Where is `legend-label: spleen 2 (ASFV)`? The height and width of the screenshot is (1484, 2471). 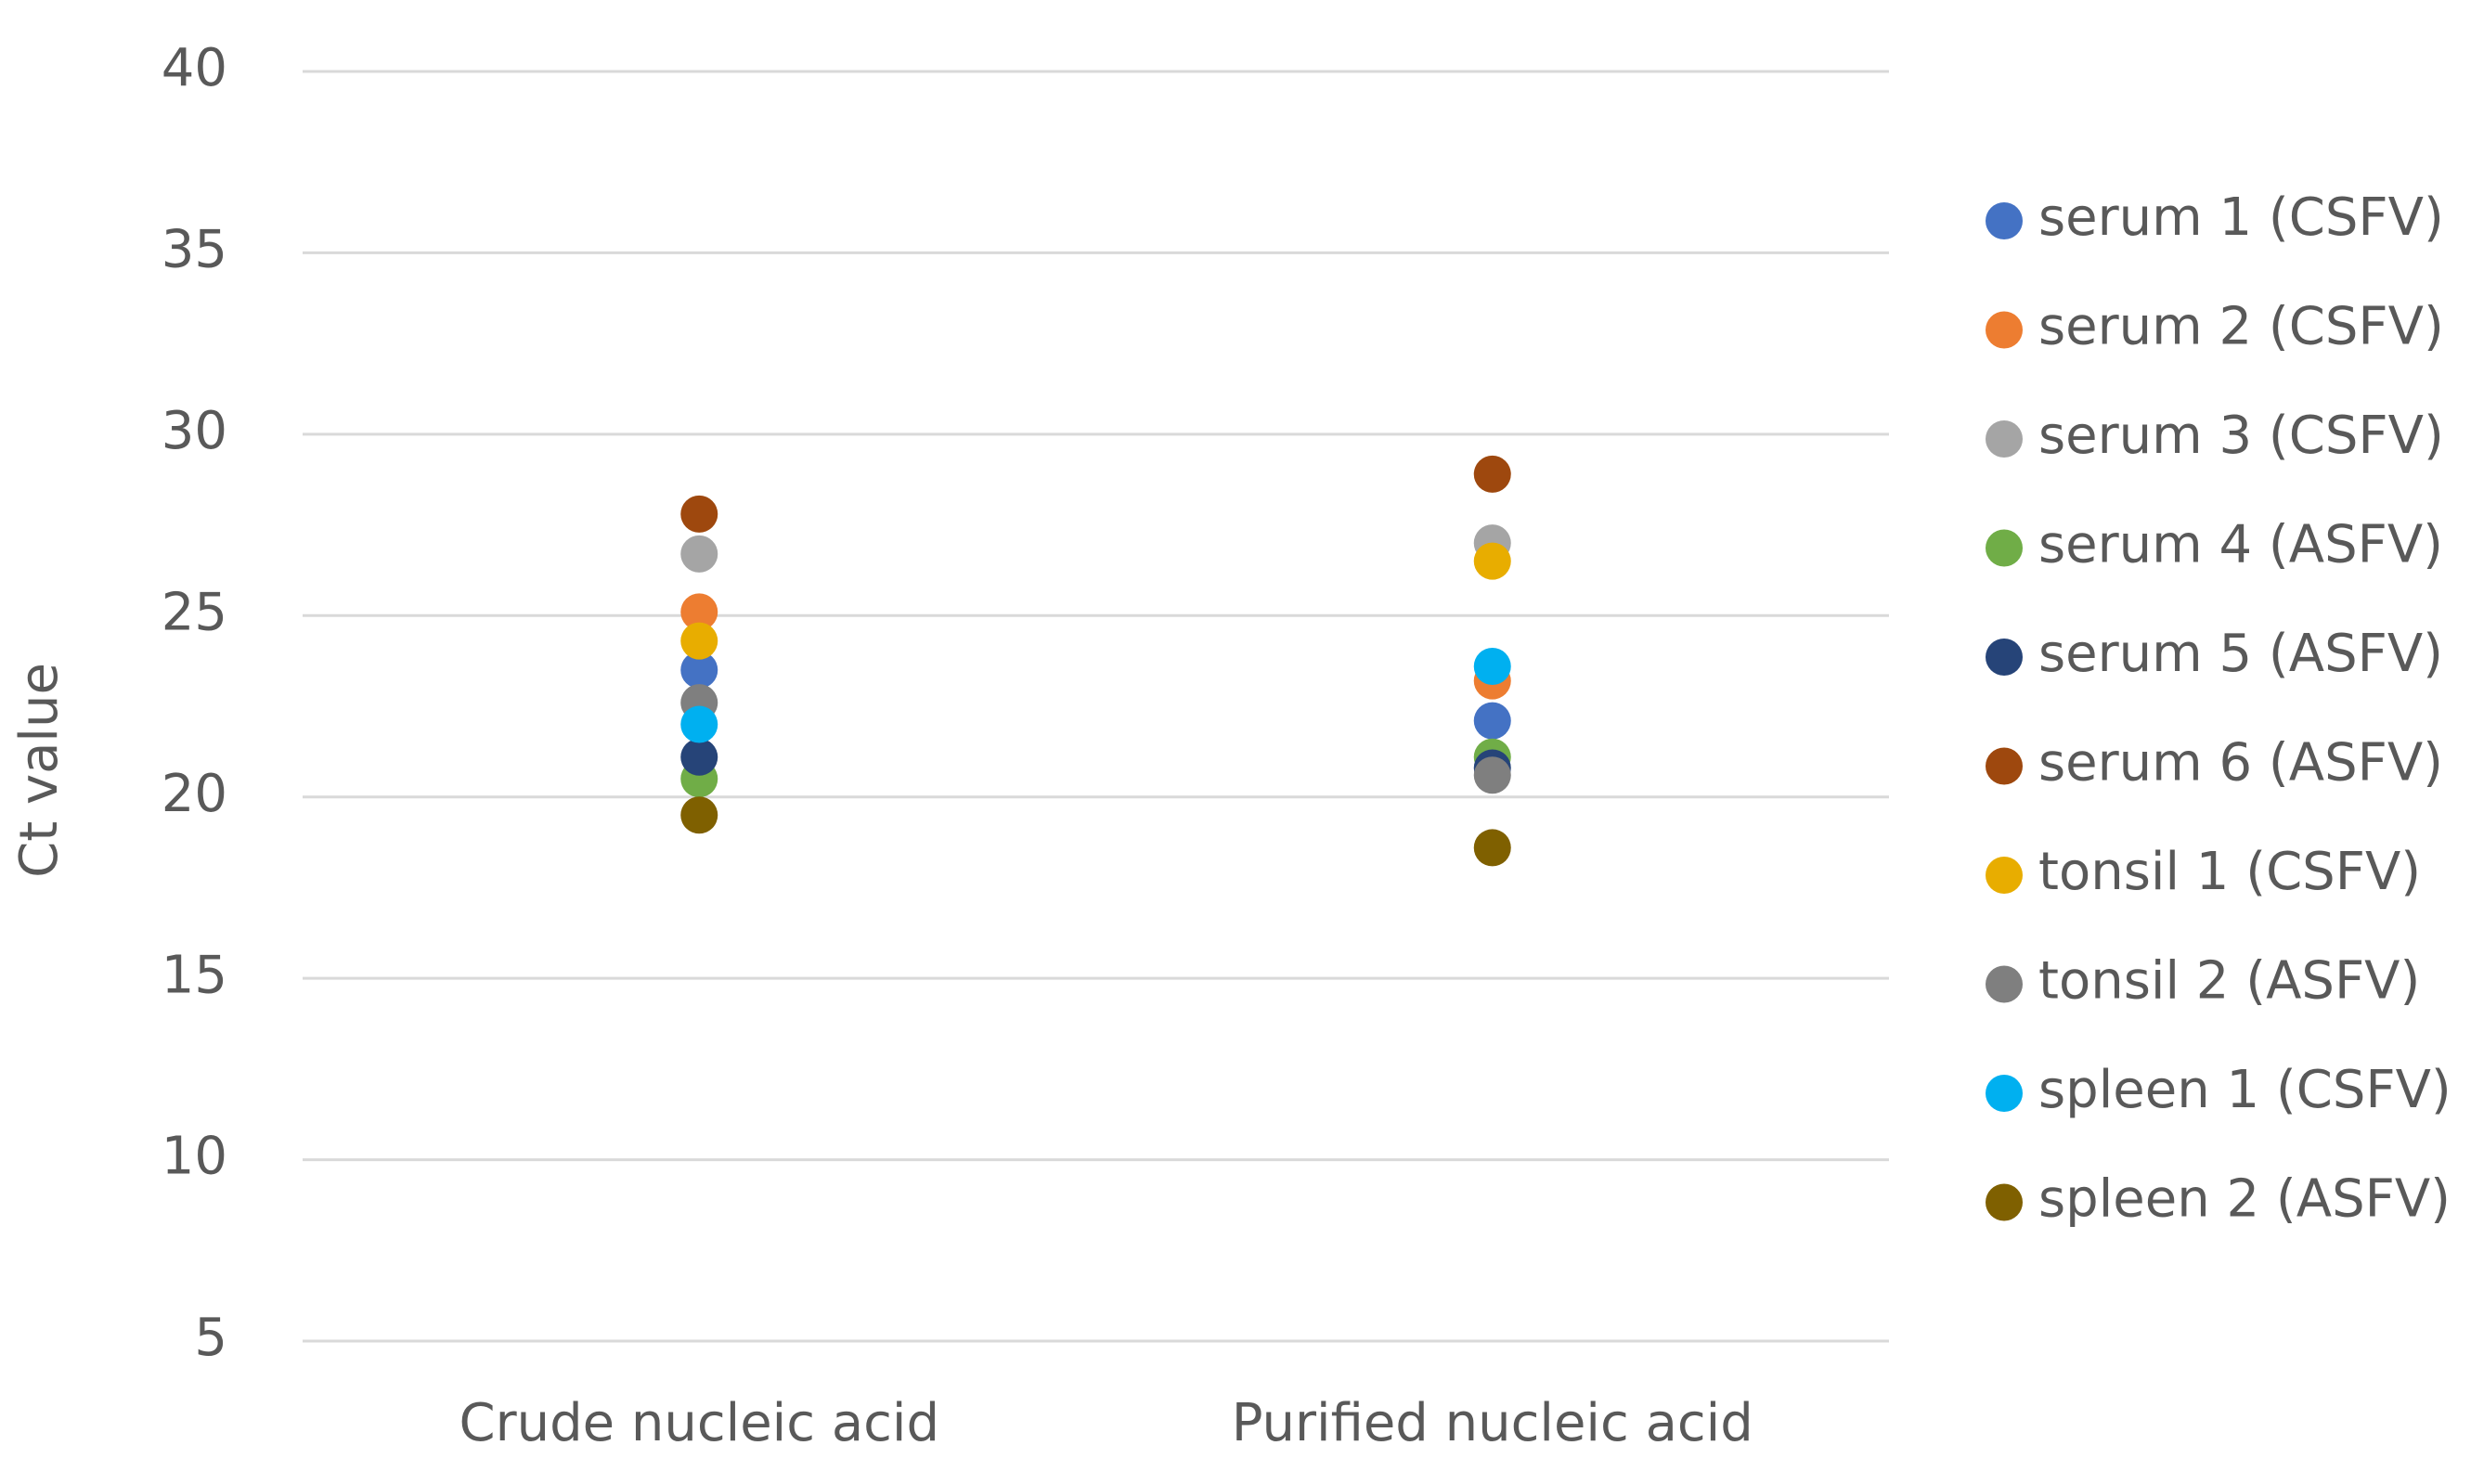
legend-label: spleen 2 (ASFV) is located at coordinates (2245, 1200).